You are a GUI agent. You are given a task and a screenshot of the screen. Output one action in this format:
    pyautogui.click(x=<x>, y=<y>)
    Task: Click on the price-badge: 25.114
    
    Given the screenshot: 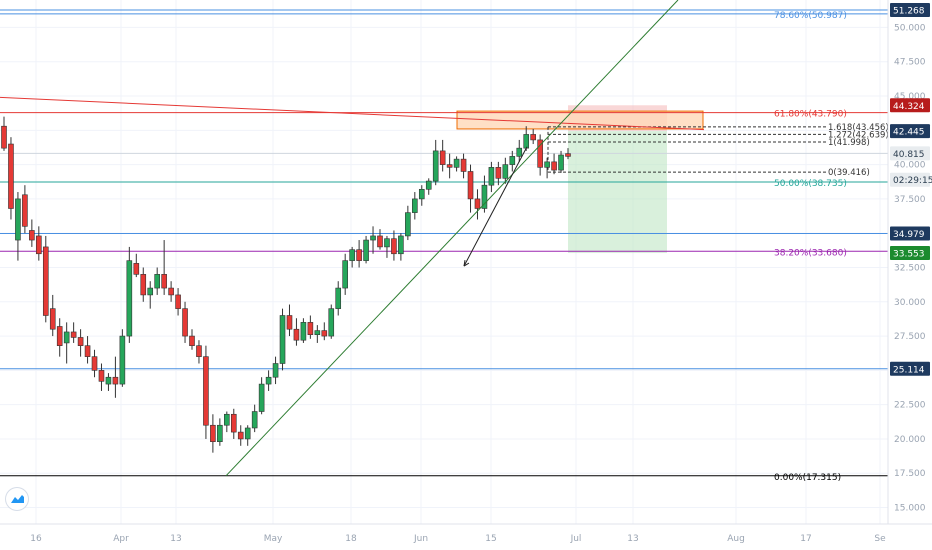 What is the action you would take?
    pyautogui.click(x=910, y=368)
    